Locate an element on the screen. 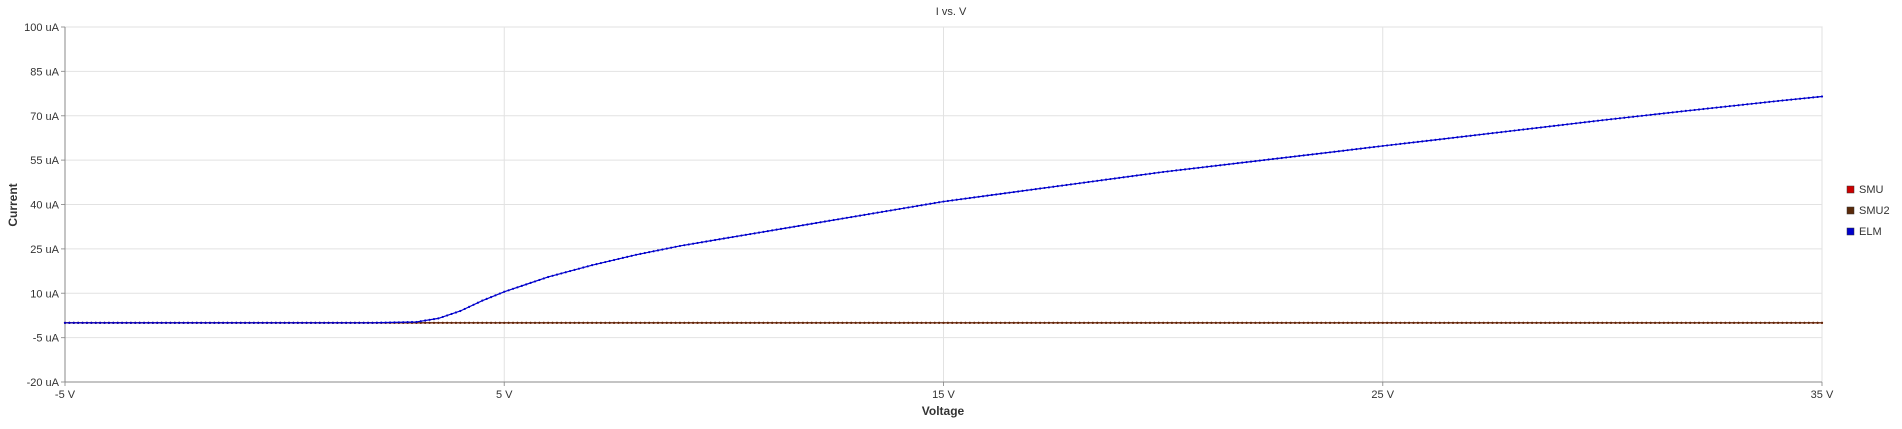 This screenshot has width=1902, height=429. legend-item-smu2: SMU2 is located at coordinates (1868, 211).